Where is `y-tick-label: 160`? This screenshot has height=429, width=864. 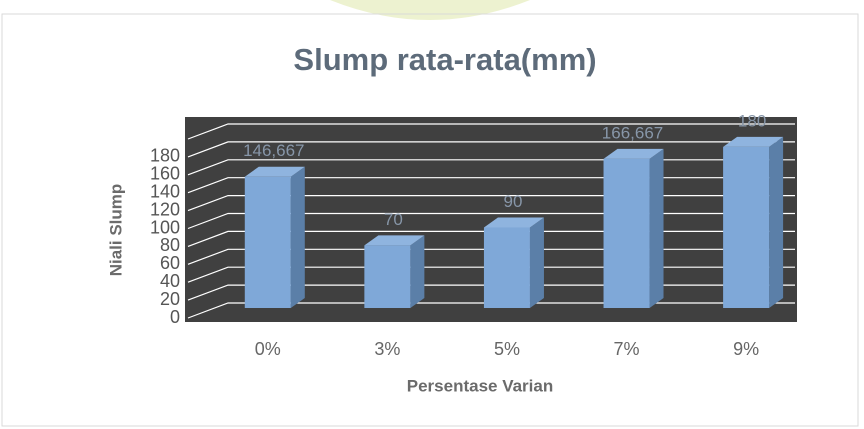
y-tick-label: 160 is located at coordinates (165, 174).